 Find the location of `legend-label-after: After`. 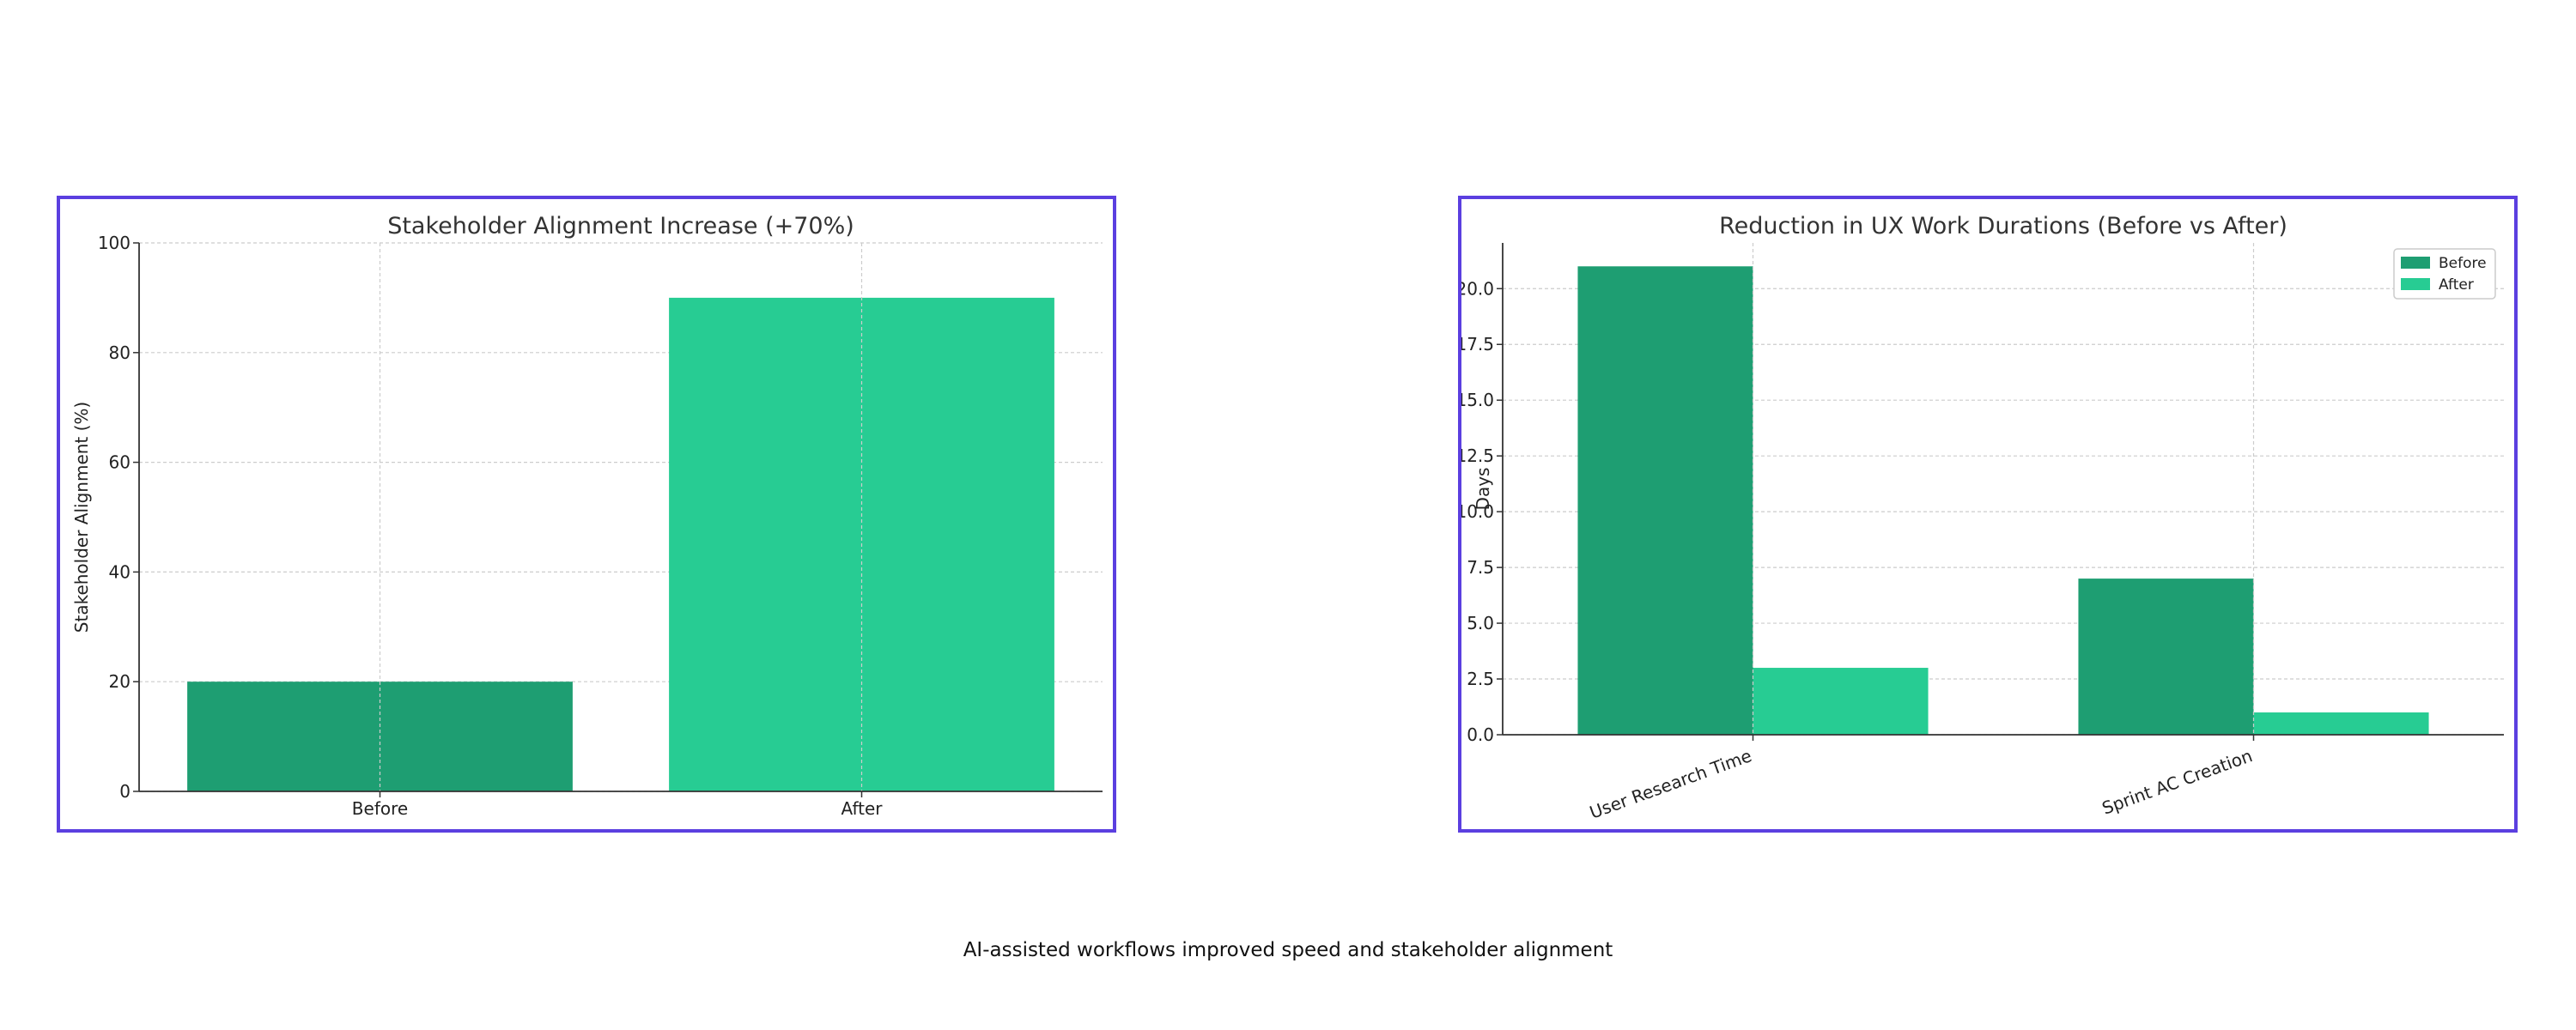

legend-label-after: After is located at coordinates (2456, 285).